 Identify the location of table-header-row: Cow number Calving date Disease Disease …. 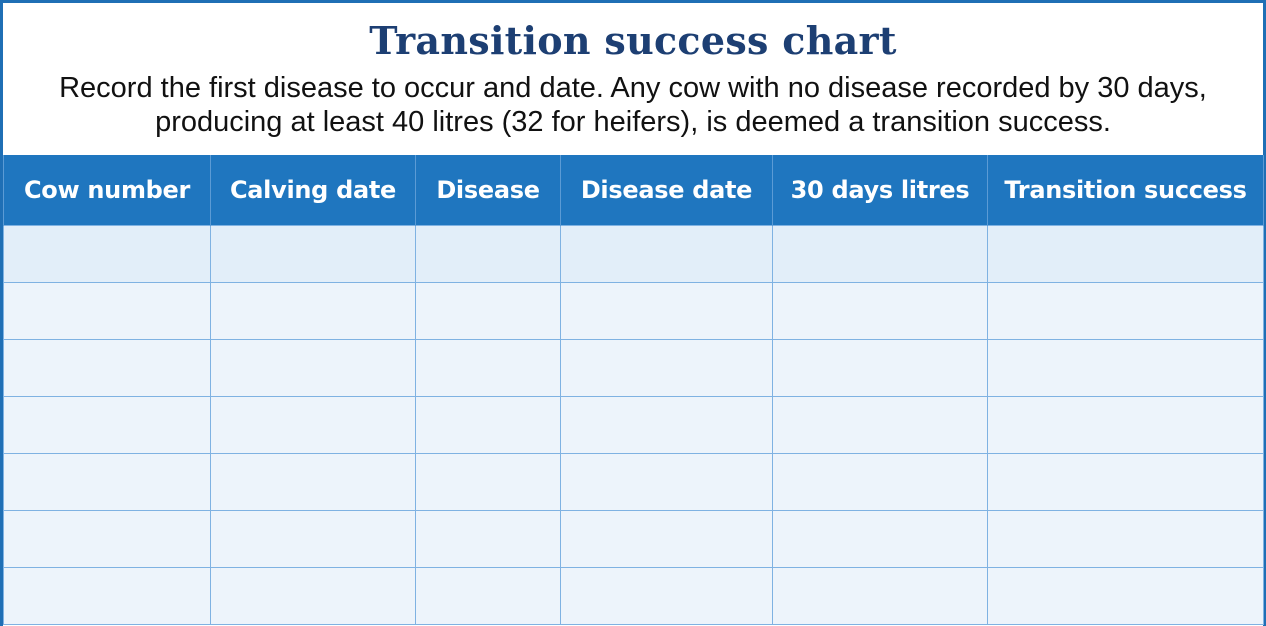
(633, 190).